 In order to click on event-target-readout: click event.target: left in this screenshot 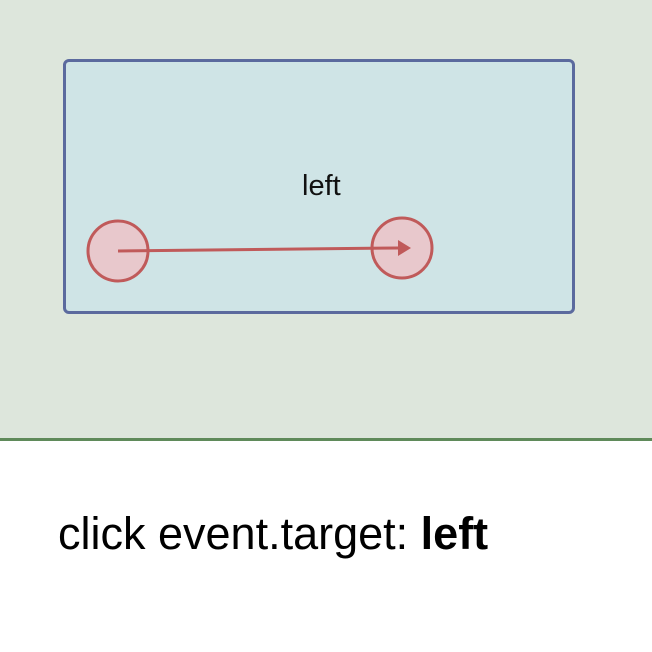, I will do `click(273, 534)`.